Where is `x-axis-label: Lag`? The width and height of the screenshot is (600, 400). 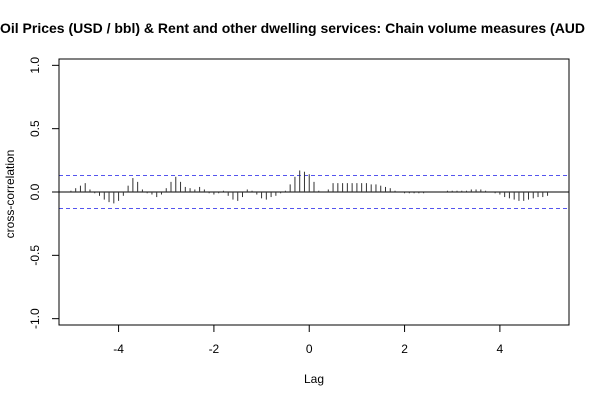
x-axis-label: Lag is located at coordinates (314, 379).